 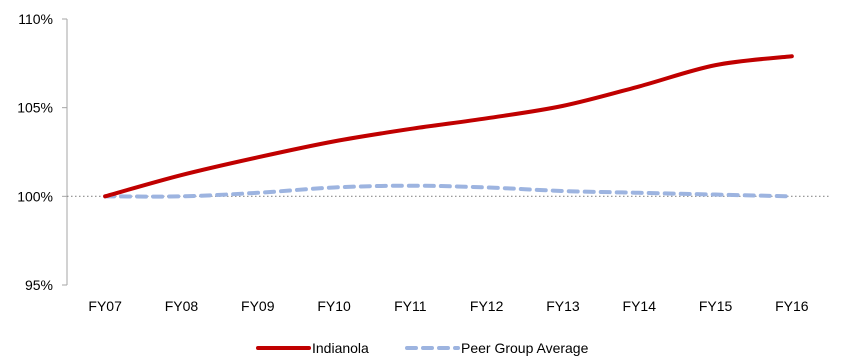 What do you see at coordinates (640, 306) in the screenshot?
I see `x-axis-tick-label: FY14` at bounding box center [640, 306].